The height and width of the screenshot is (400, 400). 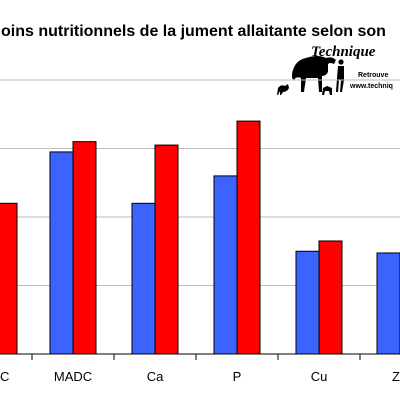 I want to click on x-tick-label-ca: Ca, so click(x=155, y=376).